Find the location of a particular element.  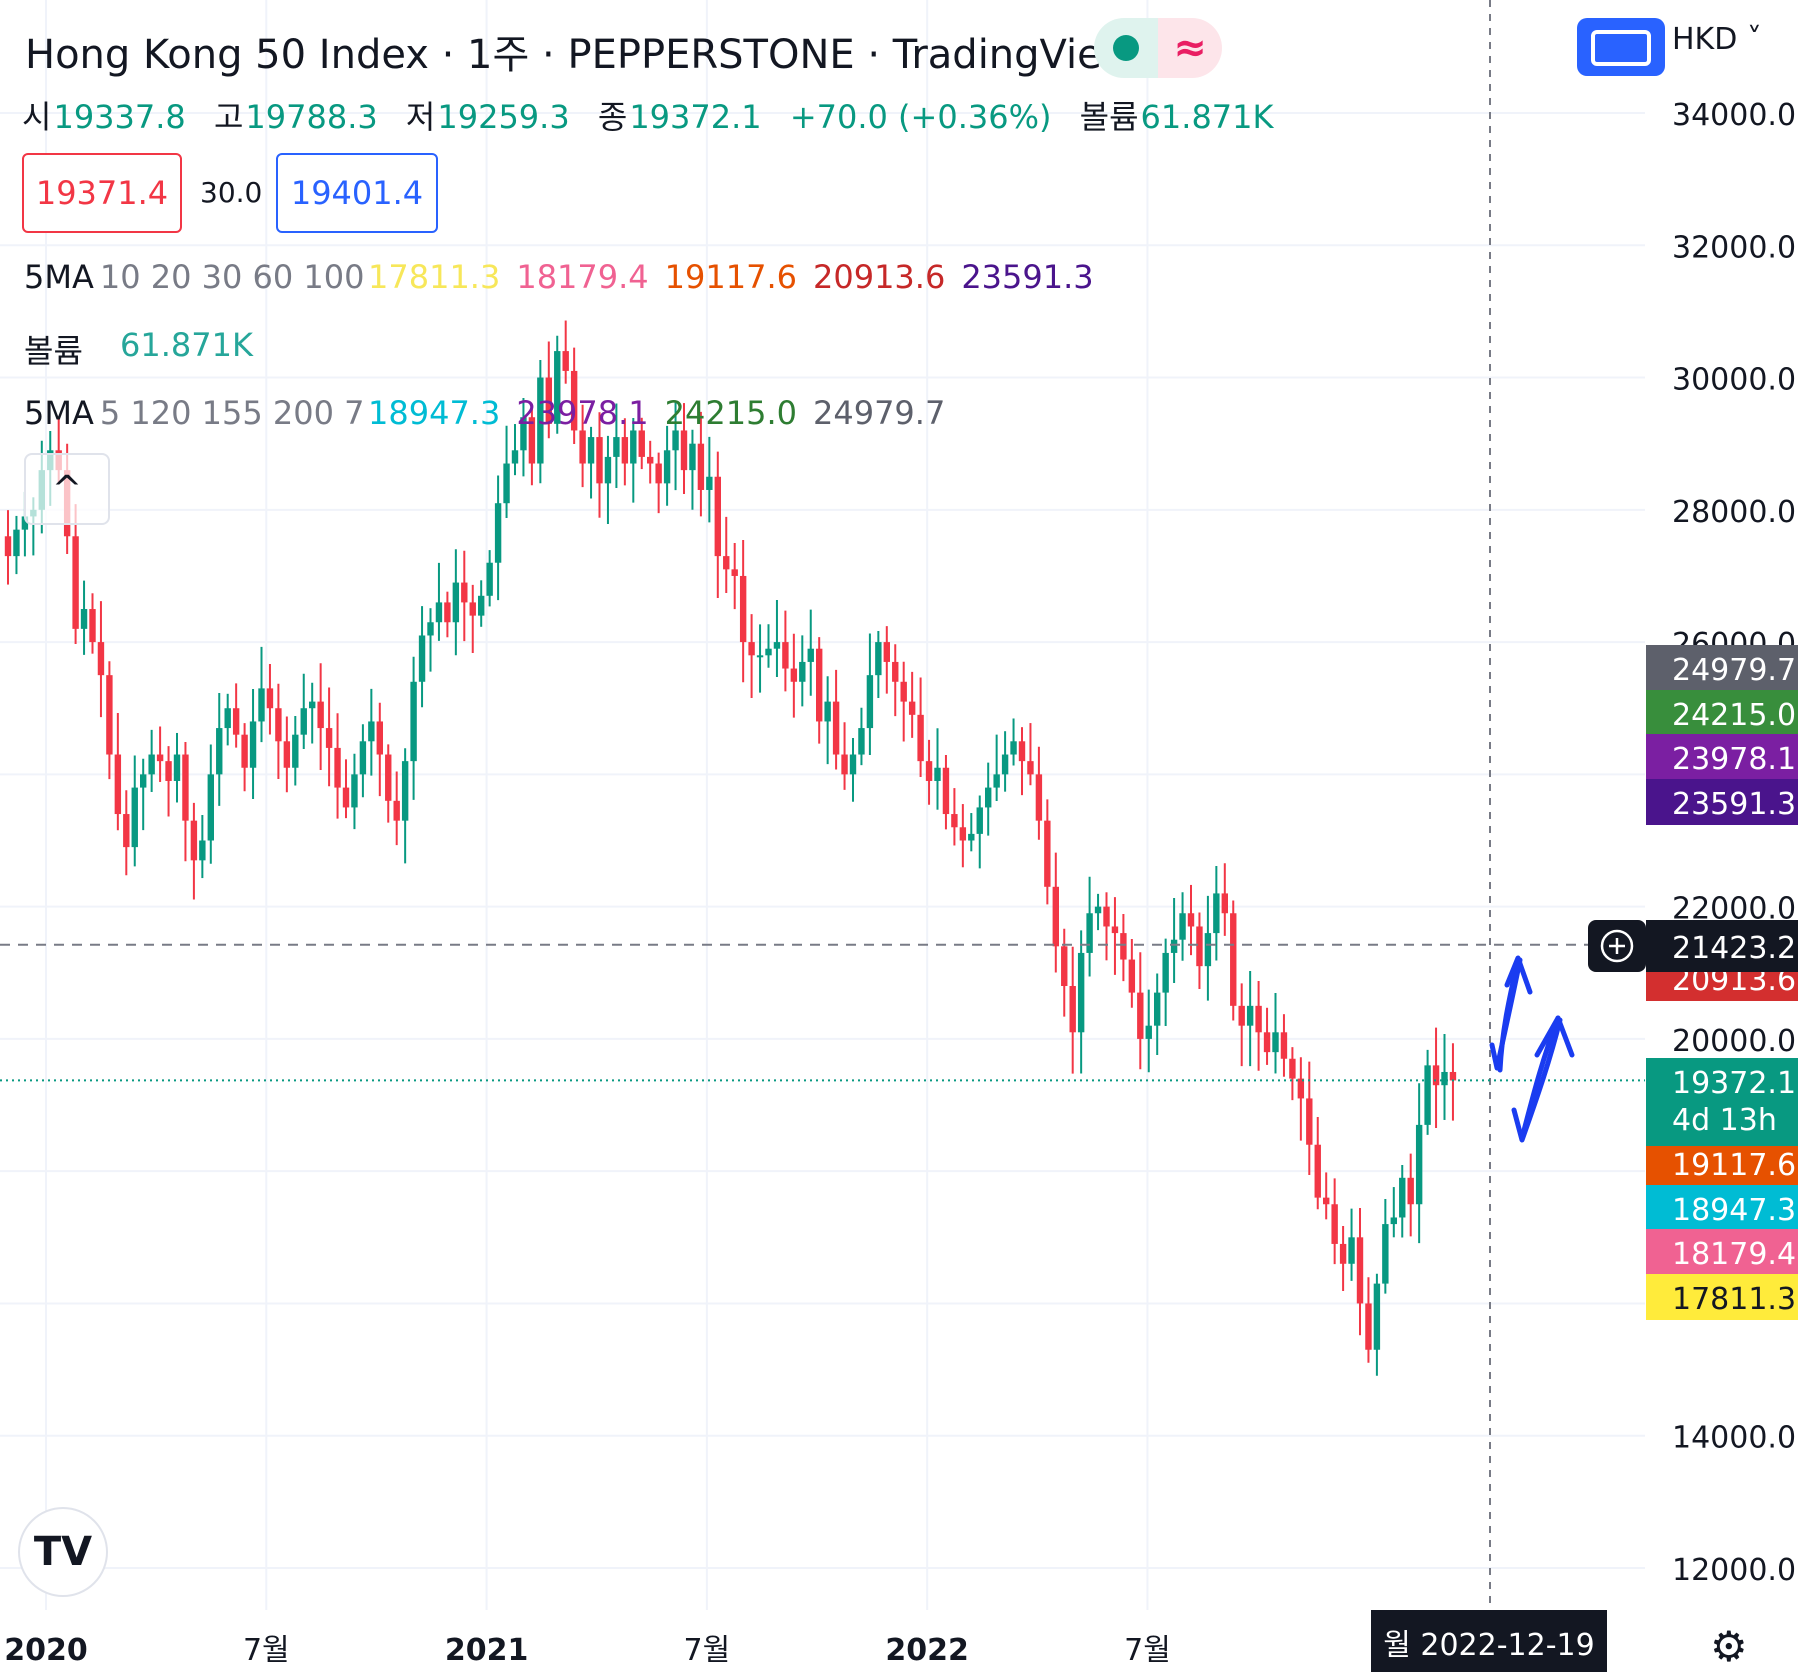

chevron-up-icon: ^ is located at coordinates (67, 489).